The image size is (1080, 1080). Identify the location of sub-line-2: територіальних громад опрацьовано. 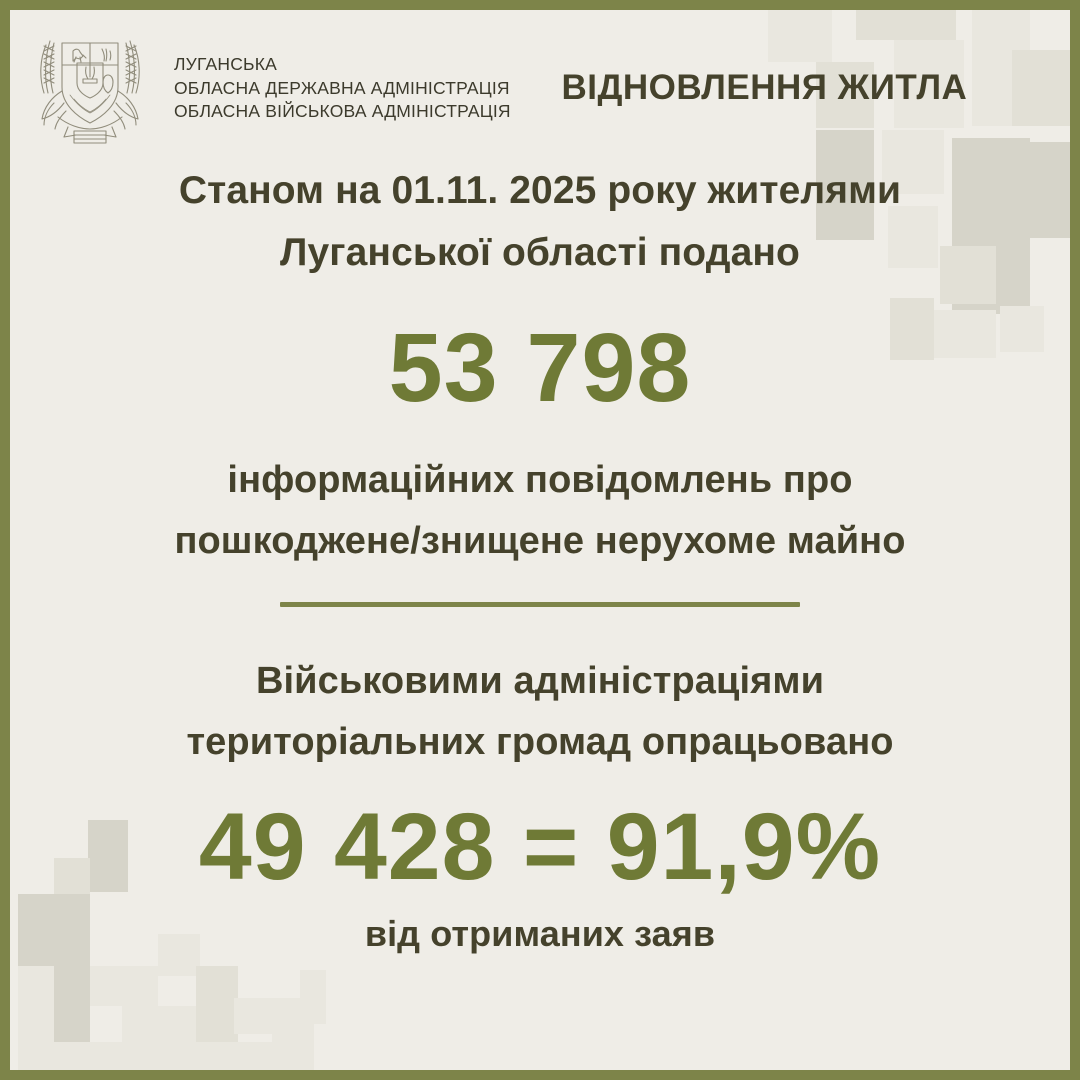
(540, 741).